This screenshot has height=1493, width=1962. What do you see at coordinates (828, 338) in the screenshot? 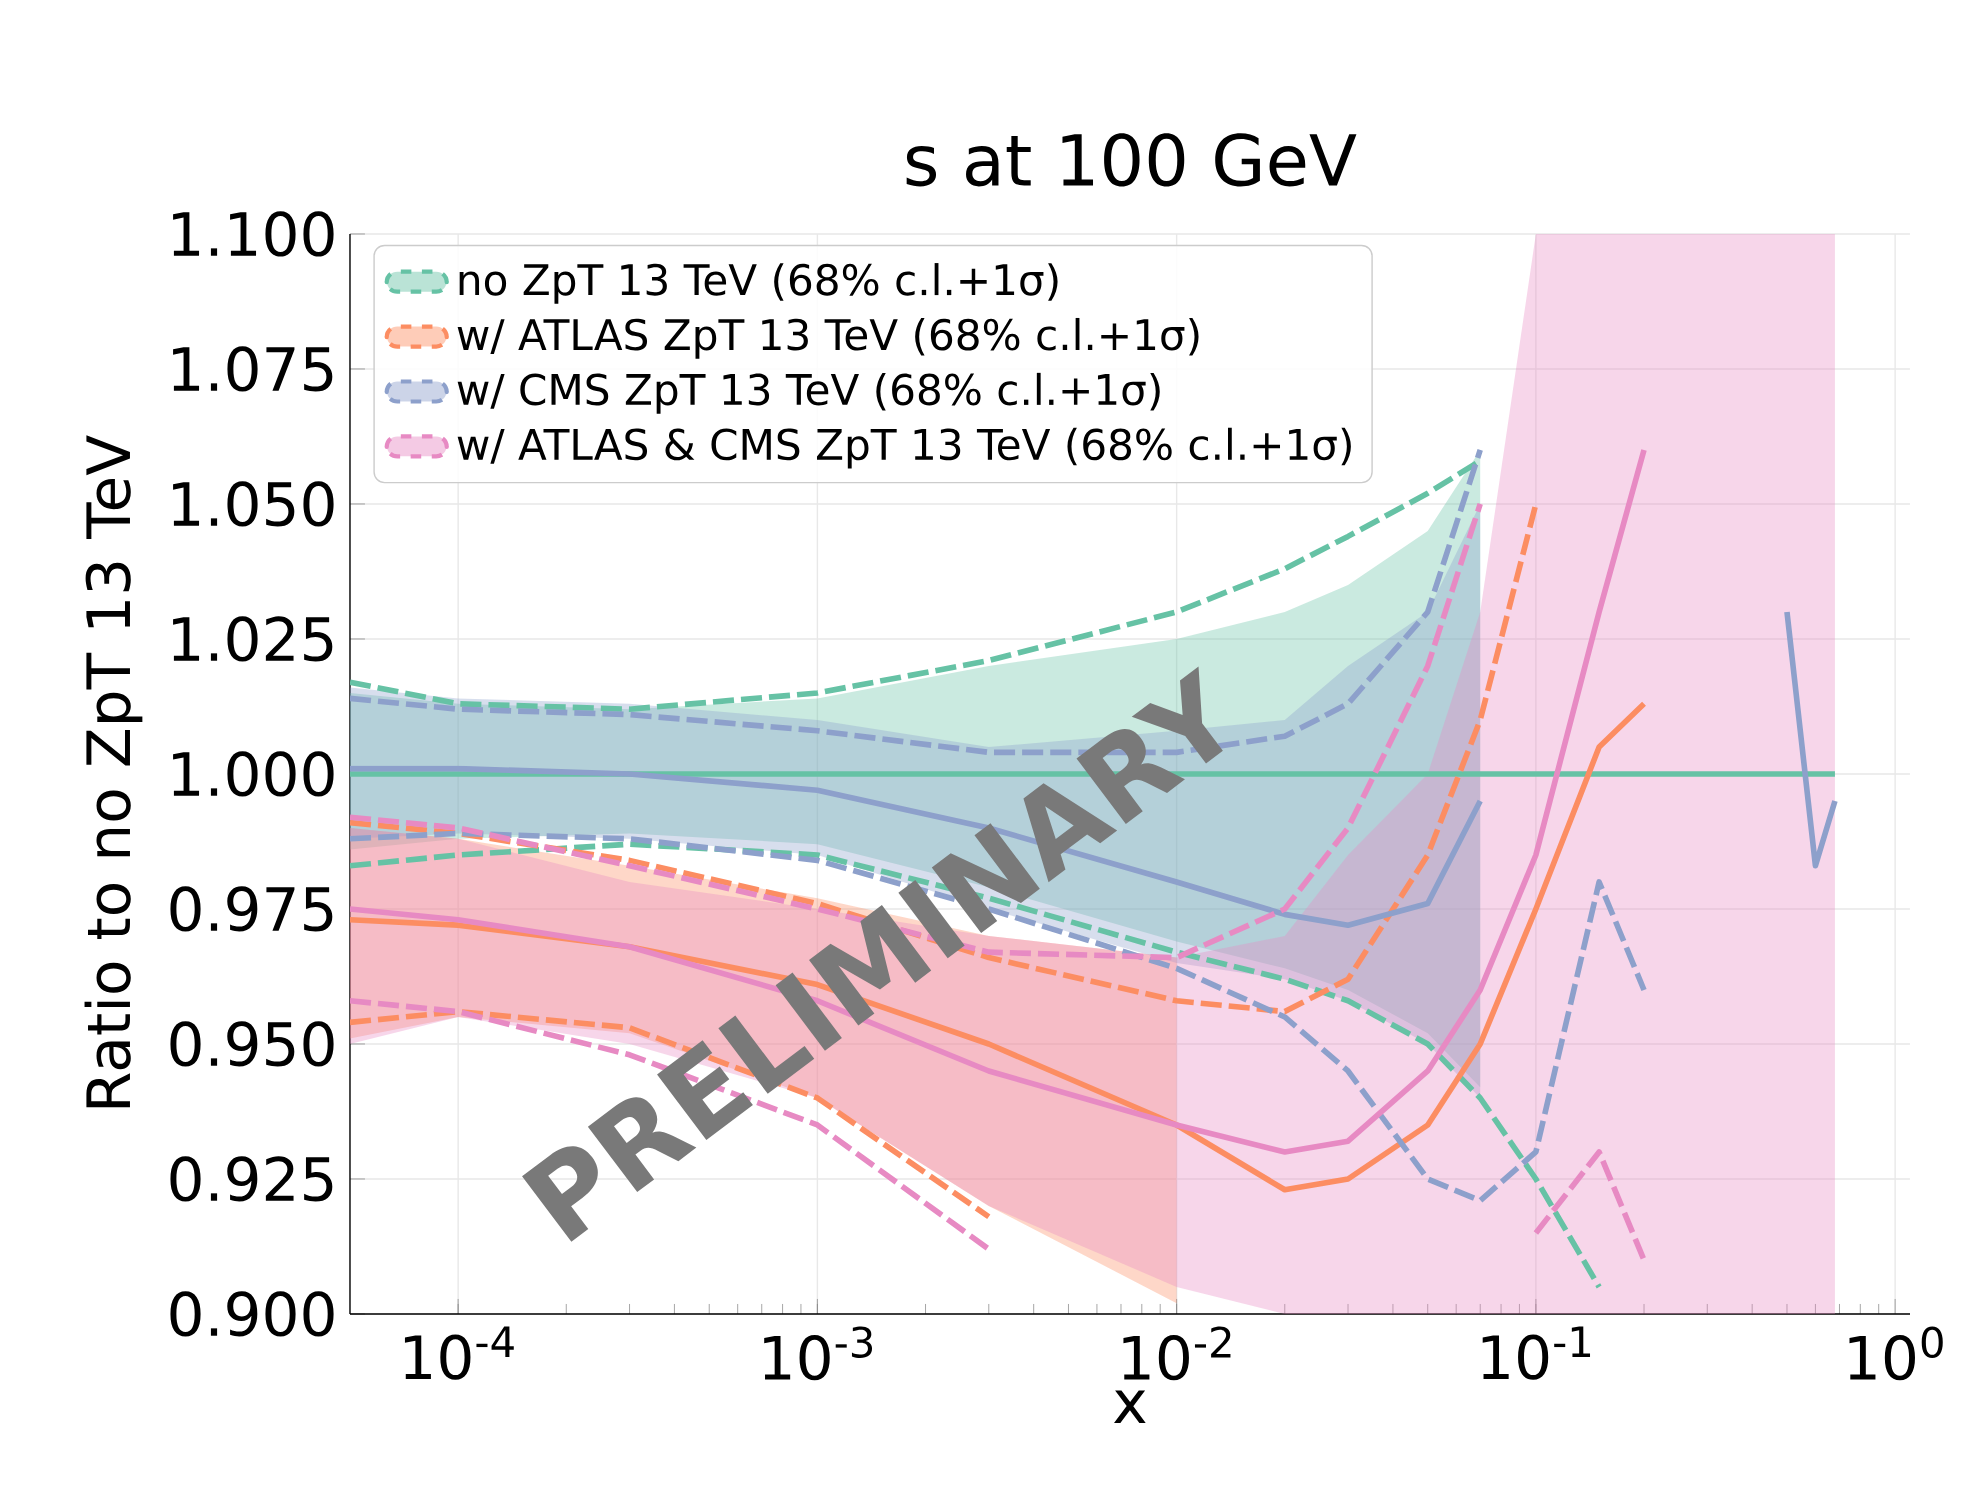
I see `legend-label: w/ ATLAS ZpT 13 TeV (68% c.l.+1σ)` at bounding box center [828, 338].